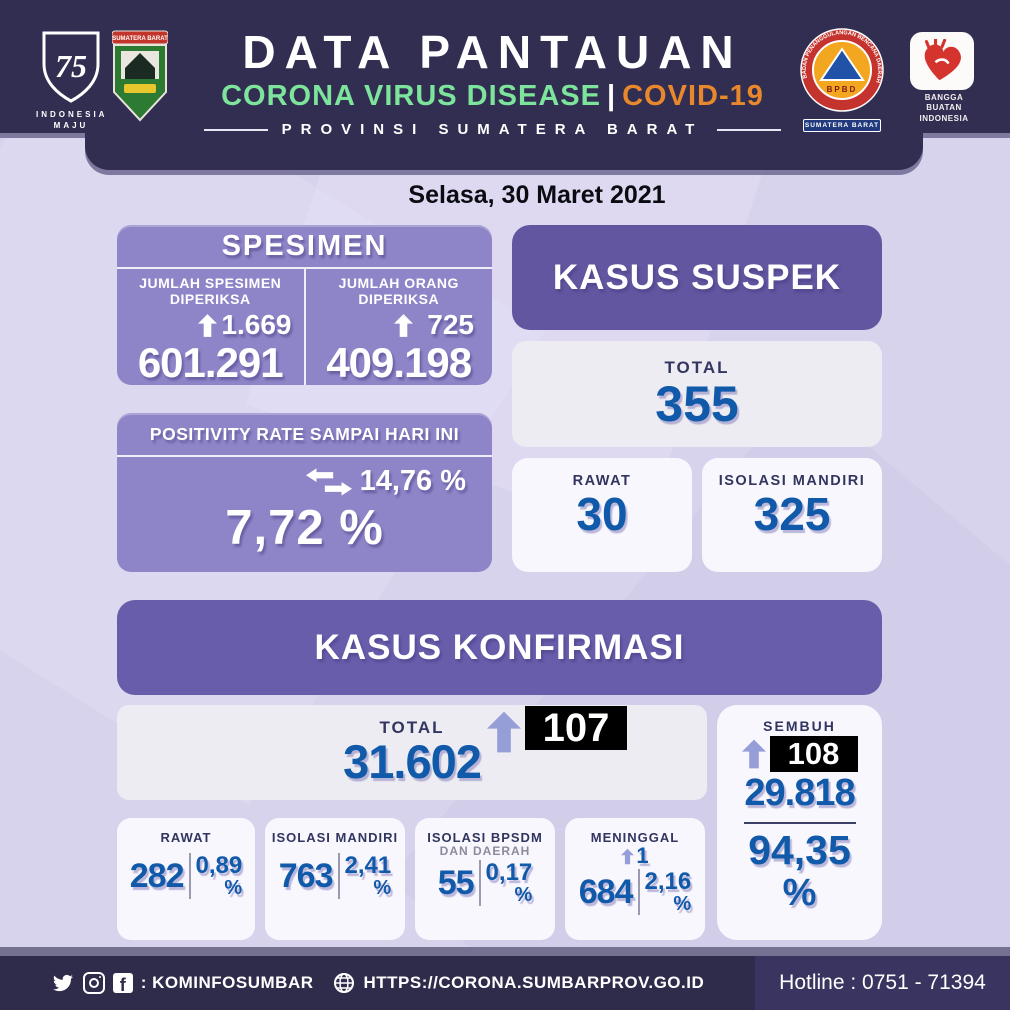  I want to click on region-rule-left, so click(235, 129).